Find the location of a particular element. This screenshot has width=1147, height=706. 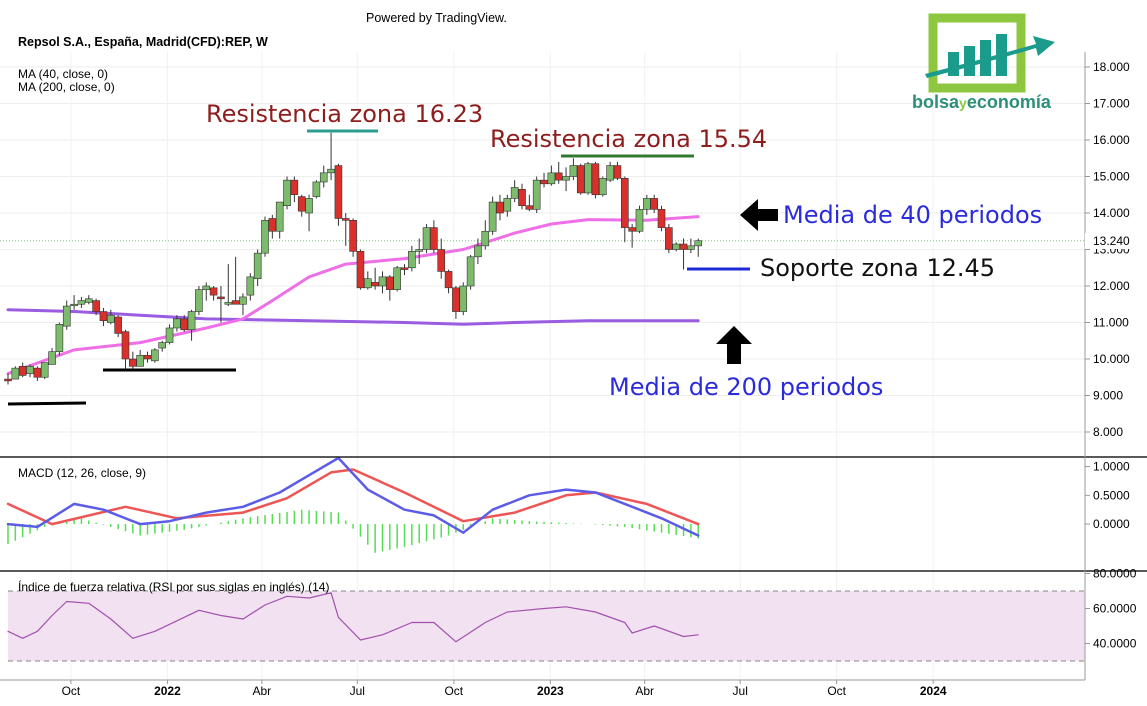

resist-1554-label: Resistencia zona 15.54 is located at coordinates (628, 139).